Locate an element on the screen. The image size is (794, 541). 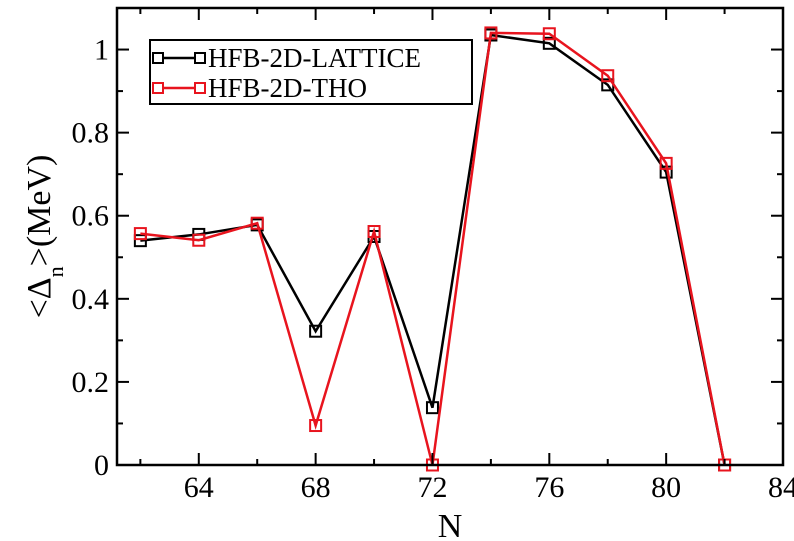
legend-entry: HFB-2D-THO is located at coordinates (259, 88).